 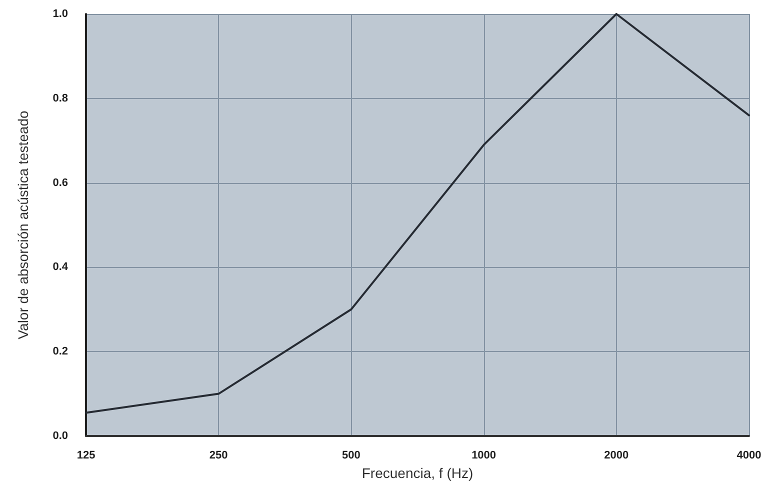 I want to click on y-tick-label: 0.8, so click(x=60, y=98).